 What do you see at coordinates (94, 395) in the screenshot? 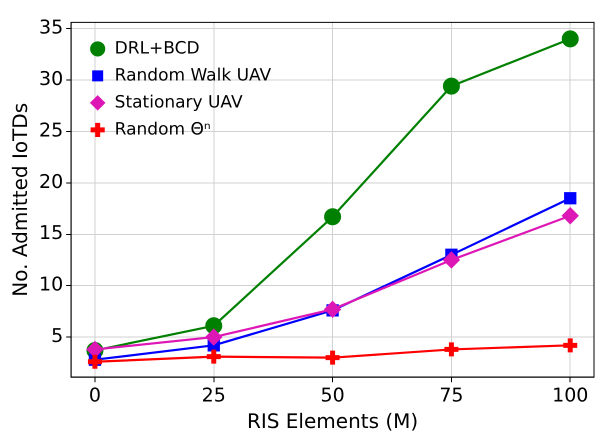
I see `x-tick-label: 0` at bounding box center [94, 395].